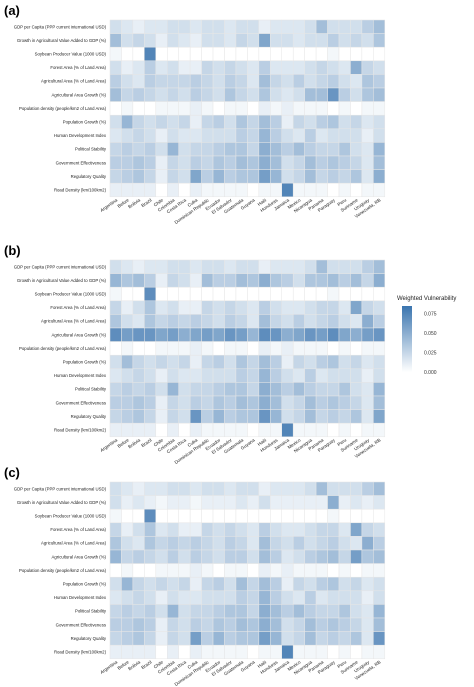 Image resolution: width=474 pixels, height=687 pixels. I want to click on legend-colorbar, so click(407, 339).